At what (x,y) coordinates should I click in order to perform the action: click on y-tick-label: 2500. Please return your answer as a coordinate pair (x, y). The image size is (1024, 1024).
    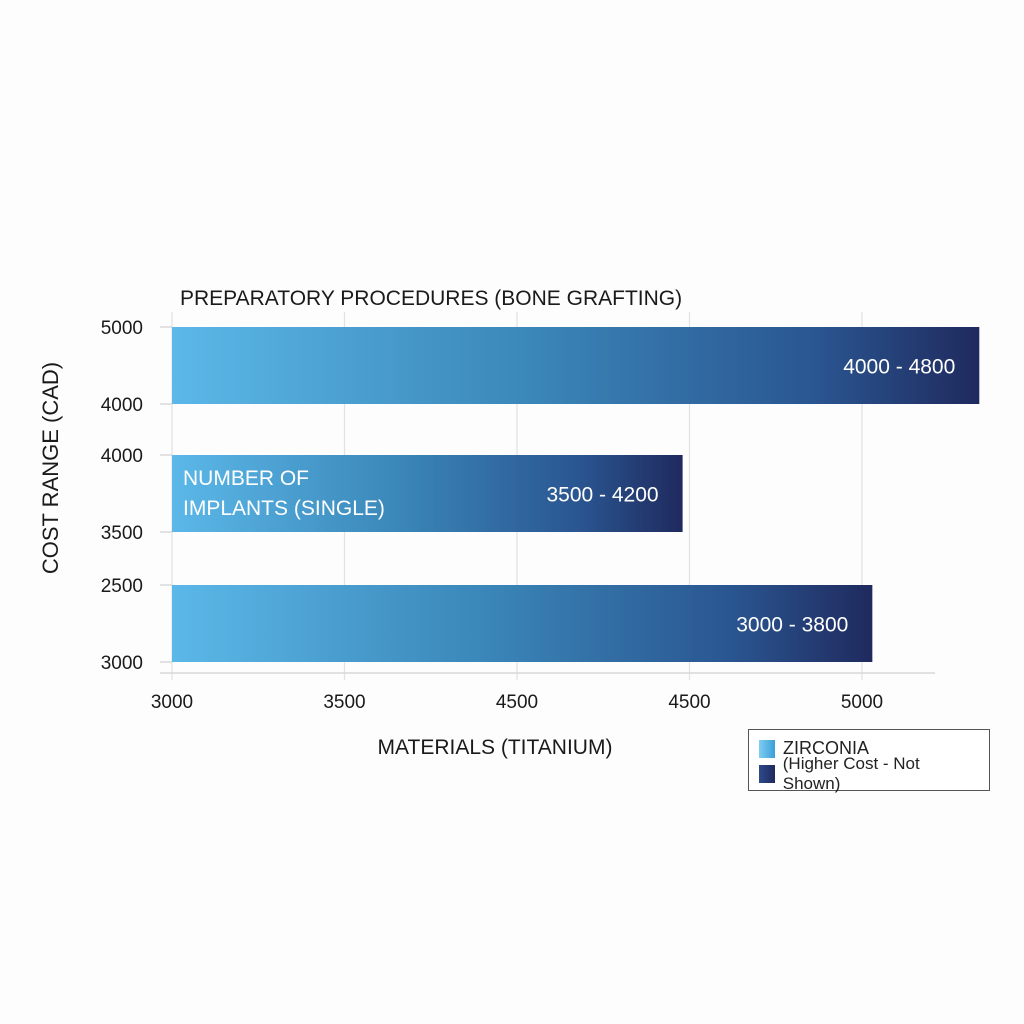
    Looking at the image, I should click on (122, 586).